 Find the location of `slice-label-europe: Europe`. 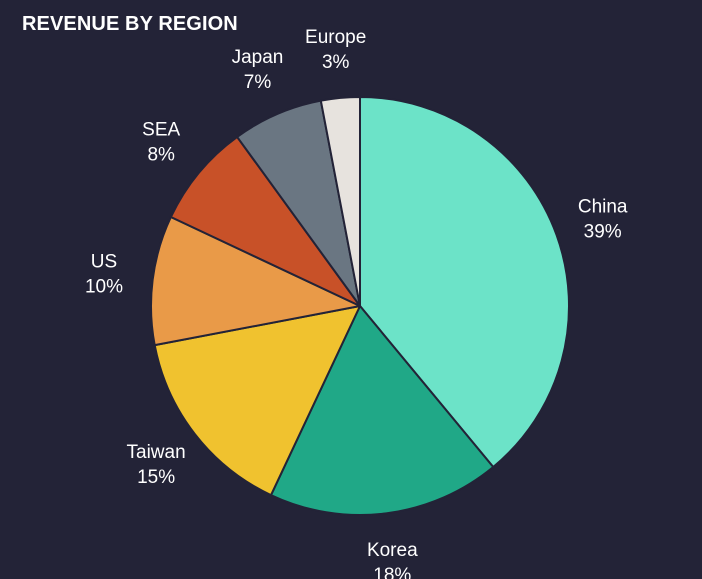

slice-label-europe: Europe is located at coordinates (335, 37).